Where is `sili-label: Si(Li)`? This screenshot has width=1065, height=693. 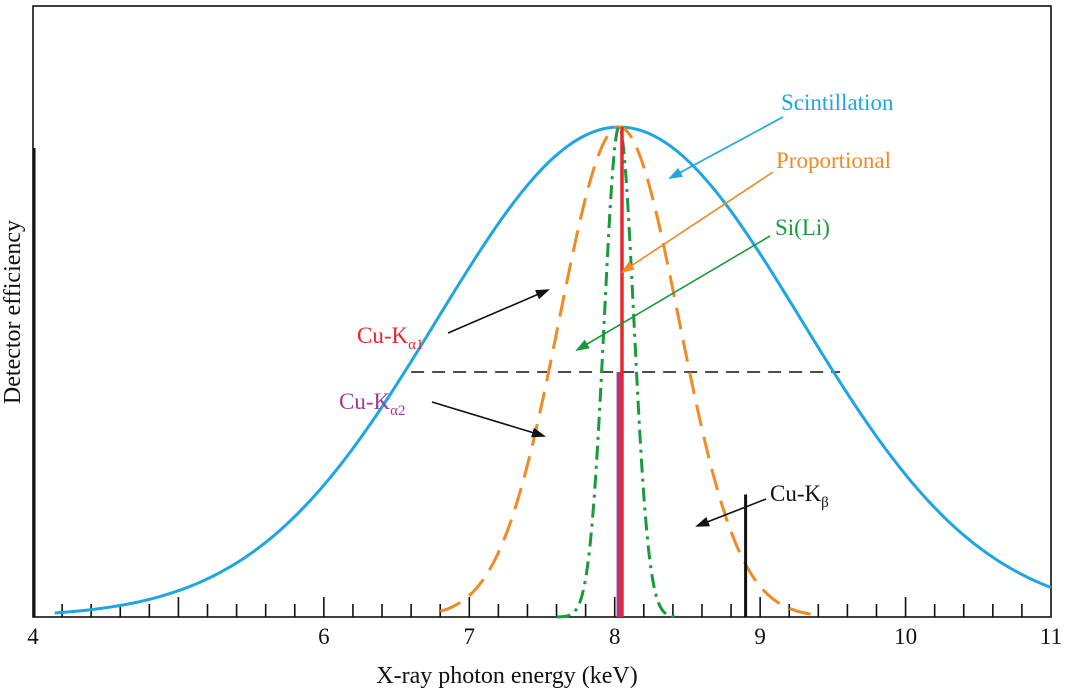 sili-label: Si(Li) is located at coordinates (802, 227).